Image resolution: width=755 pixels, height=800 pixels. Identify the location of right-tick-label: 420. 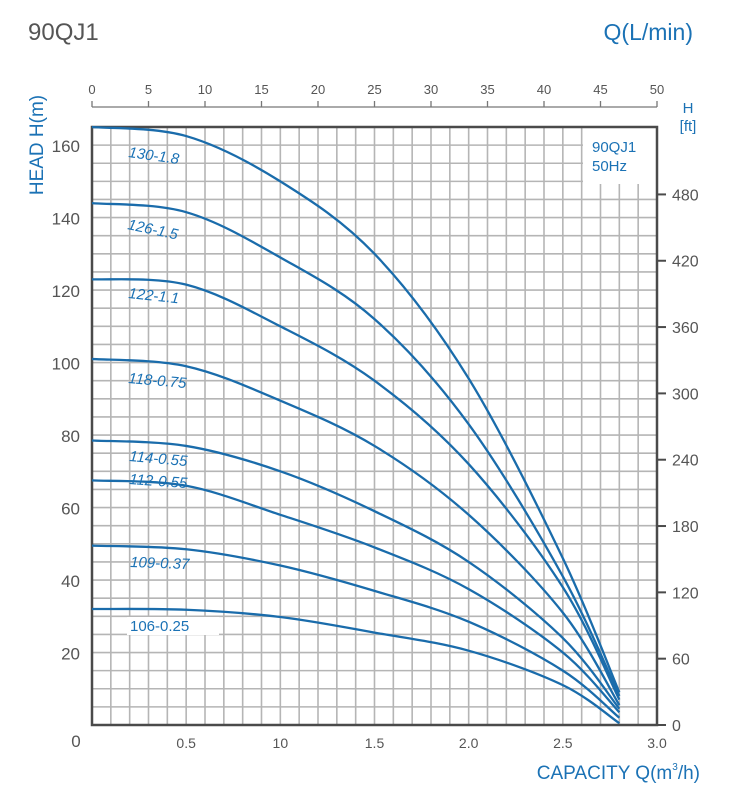
(685, 262).